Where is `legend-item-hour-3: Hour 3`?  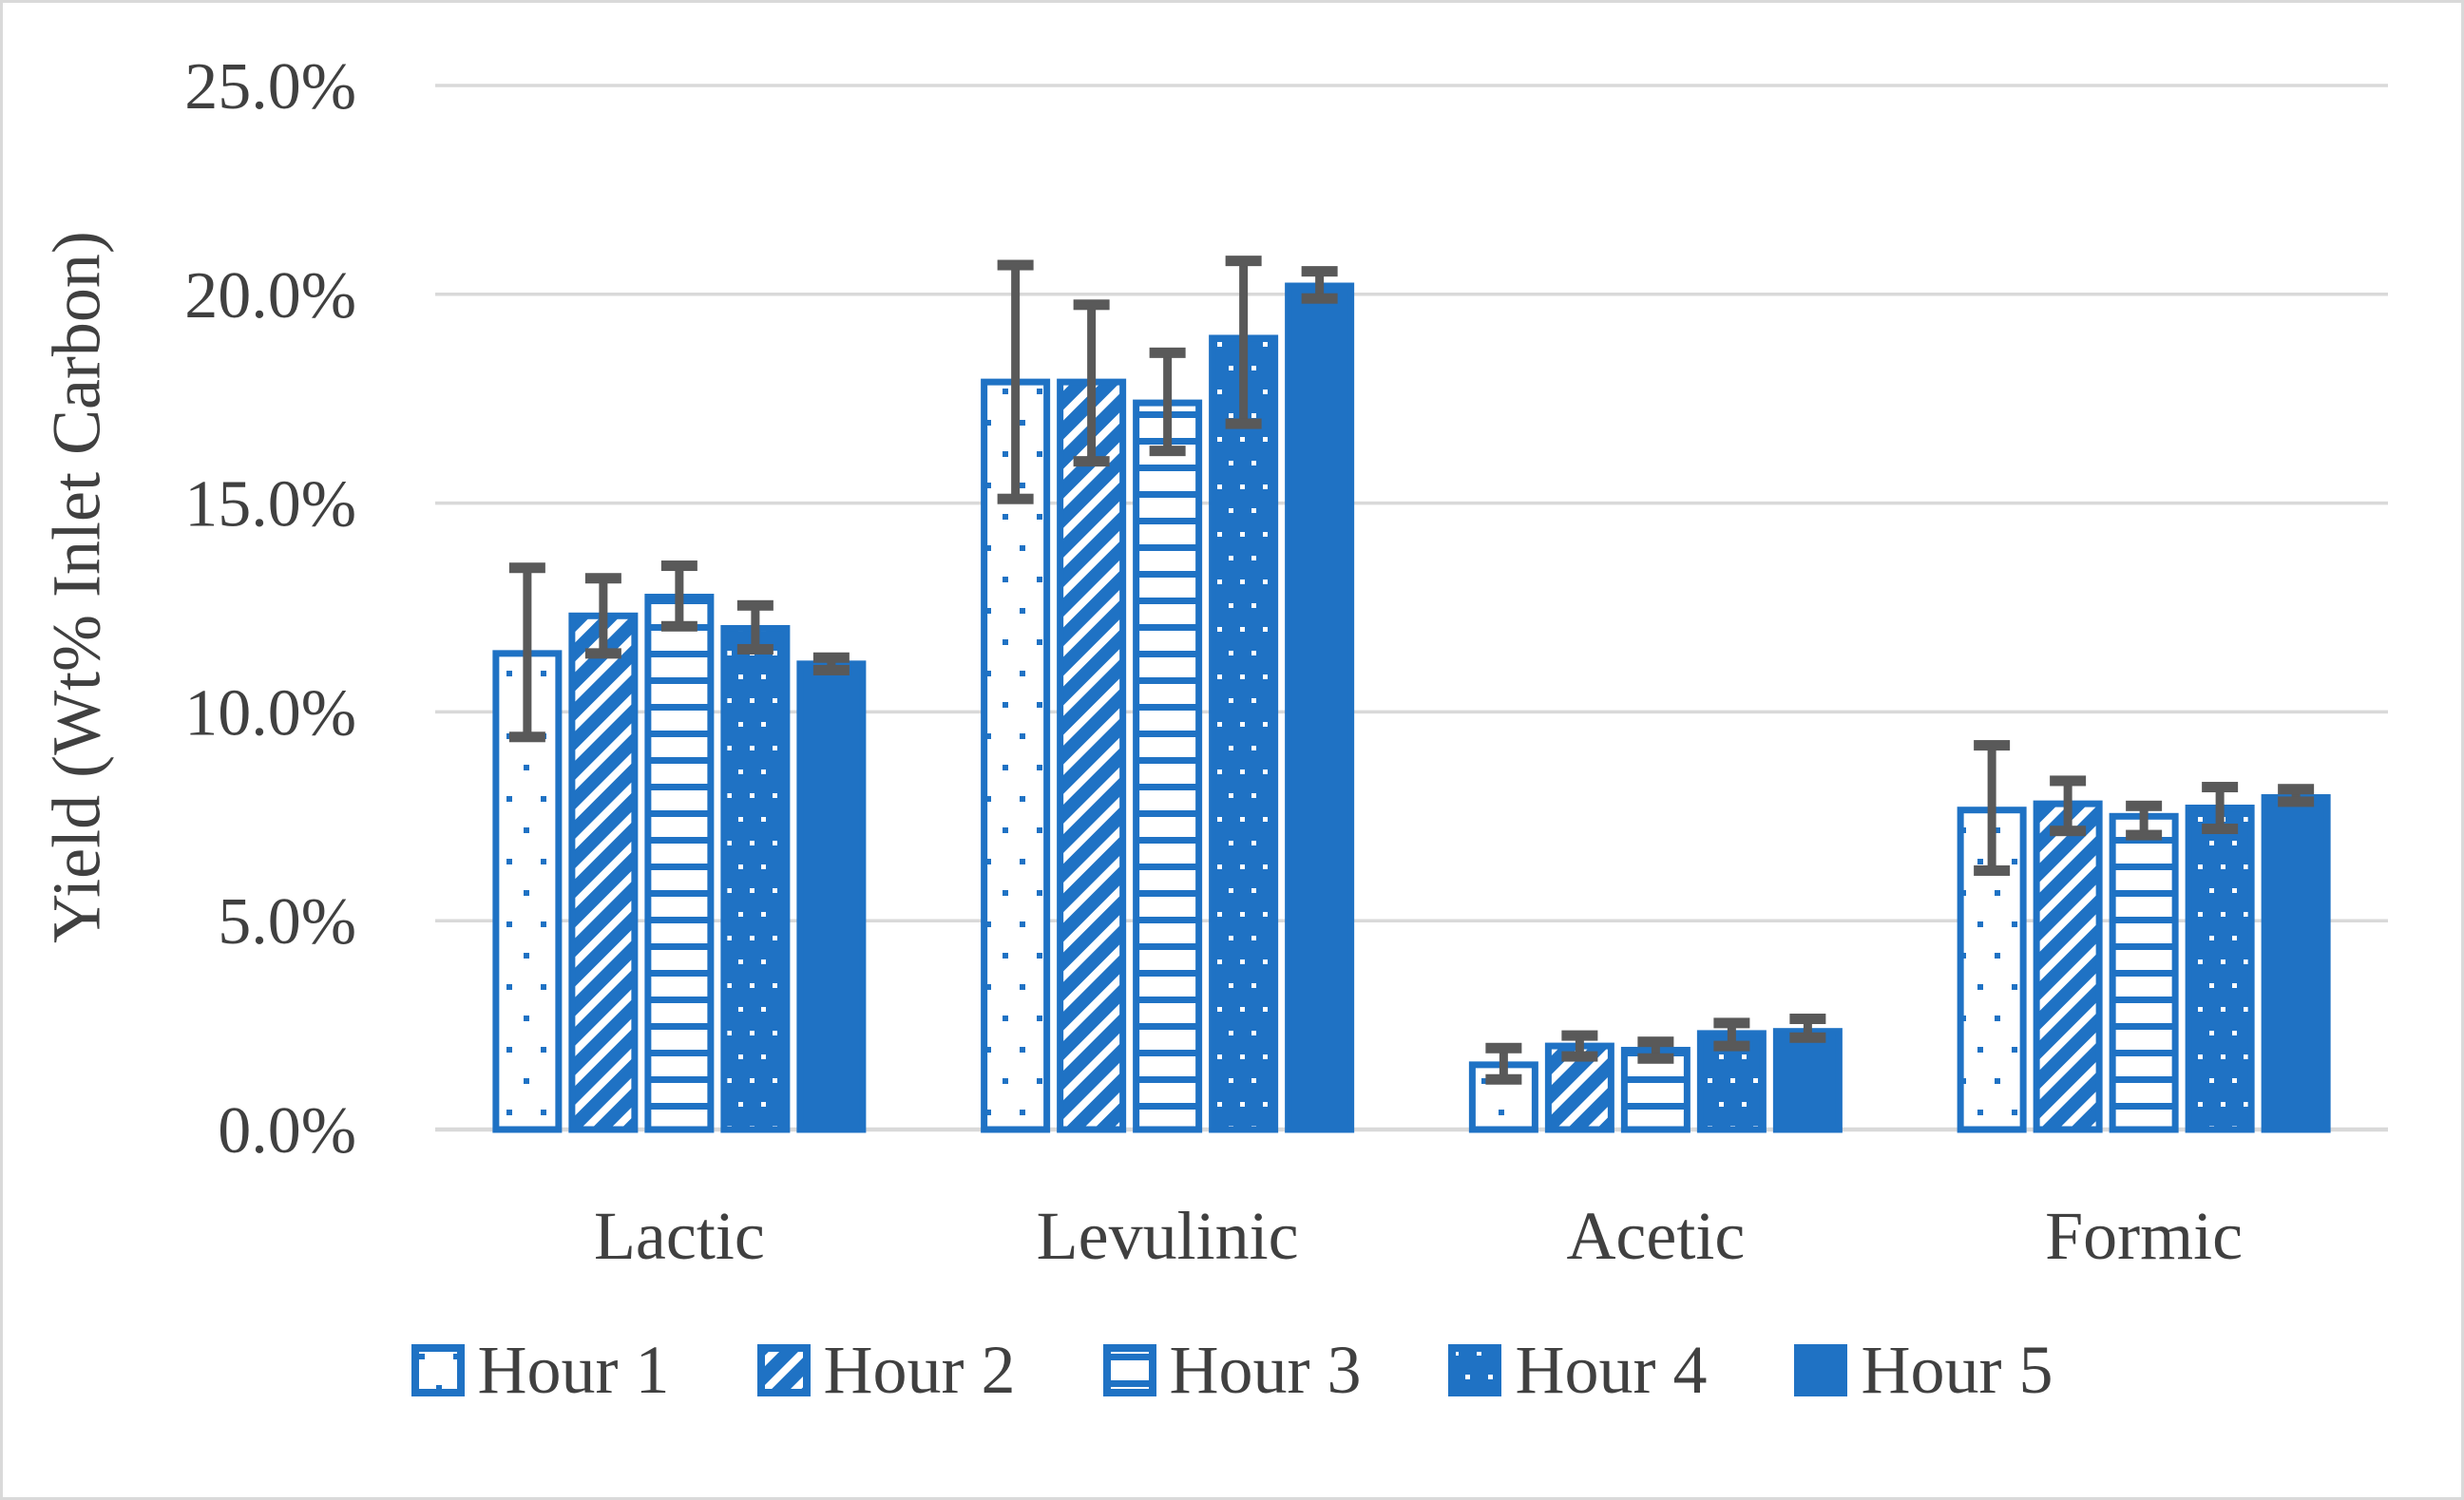 legend-item-hour-3: Hour 3 is located at coordinates (1232, 1370).